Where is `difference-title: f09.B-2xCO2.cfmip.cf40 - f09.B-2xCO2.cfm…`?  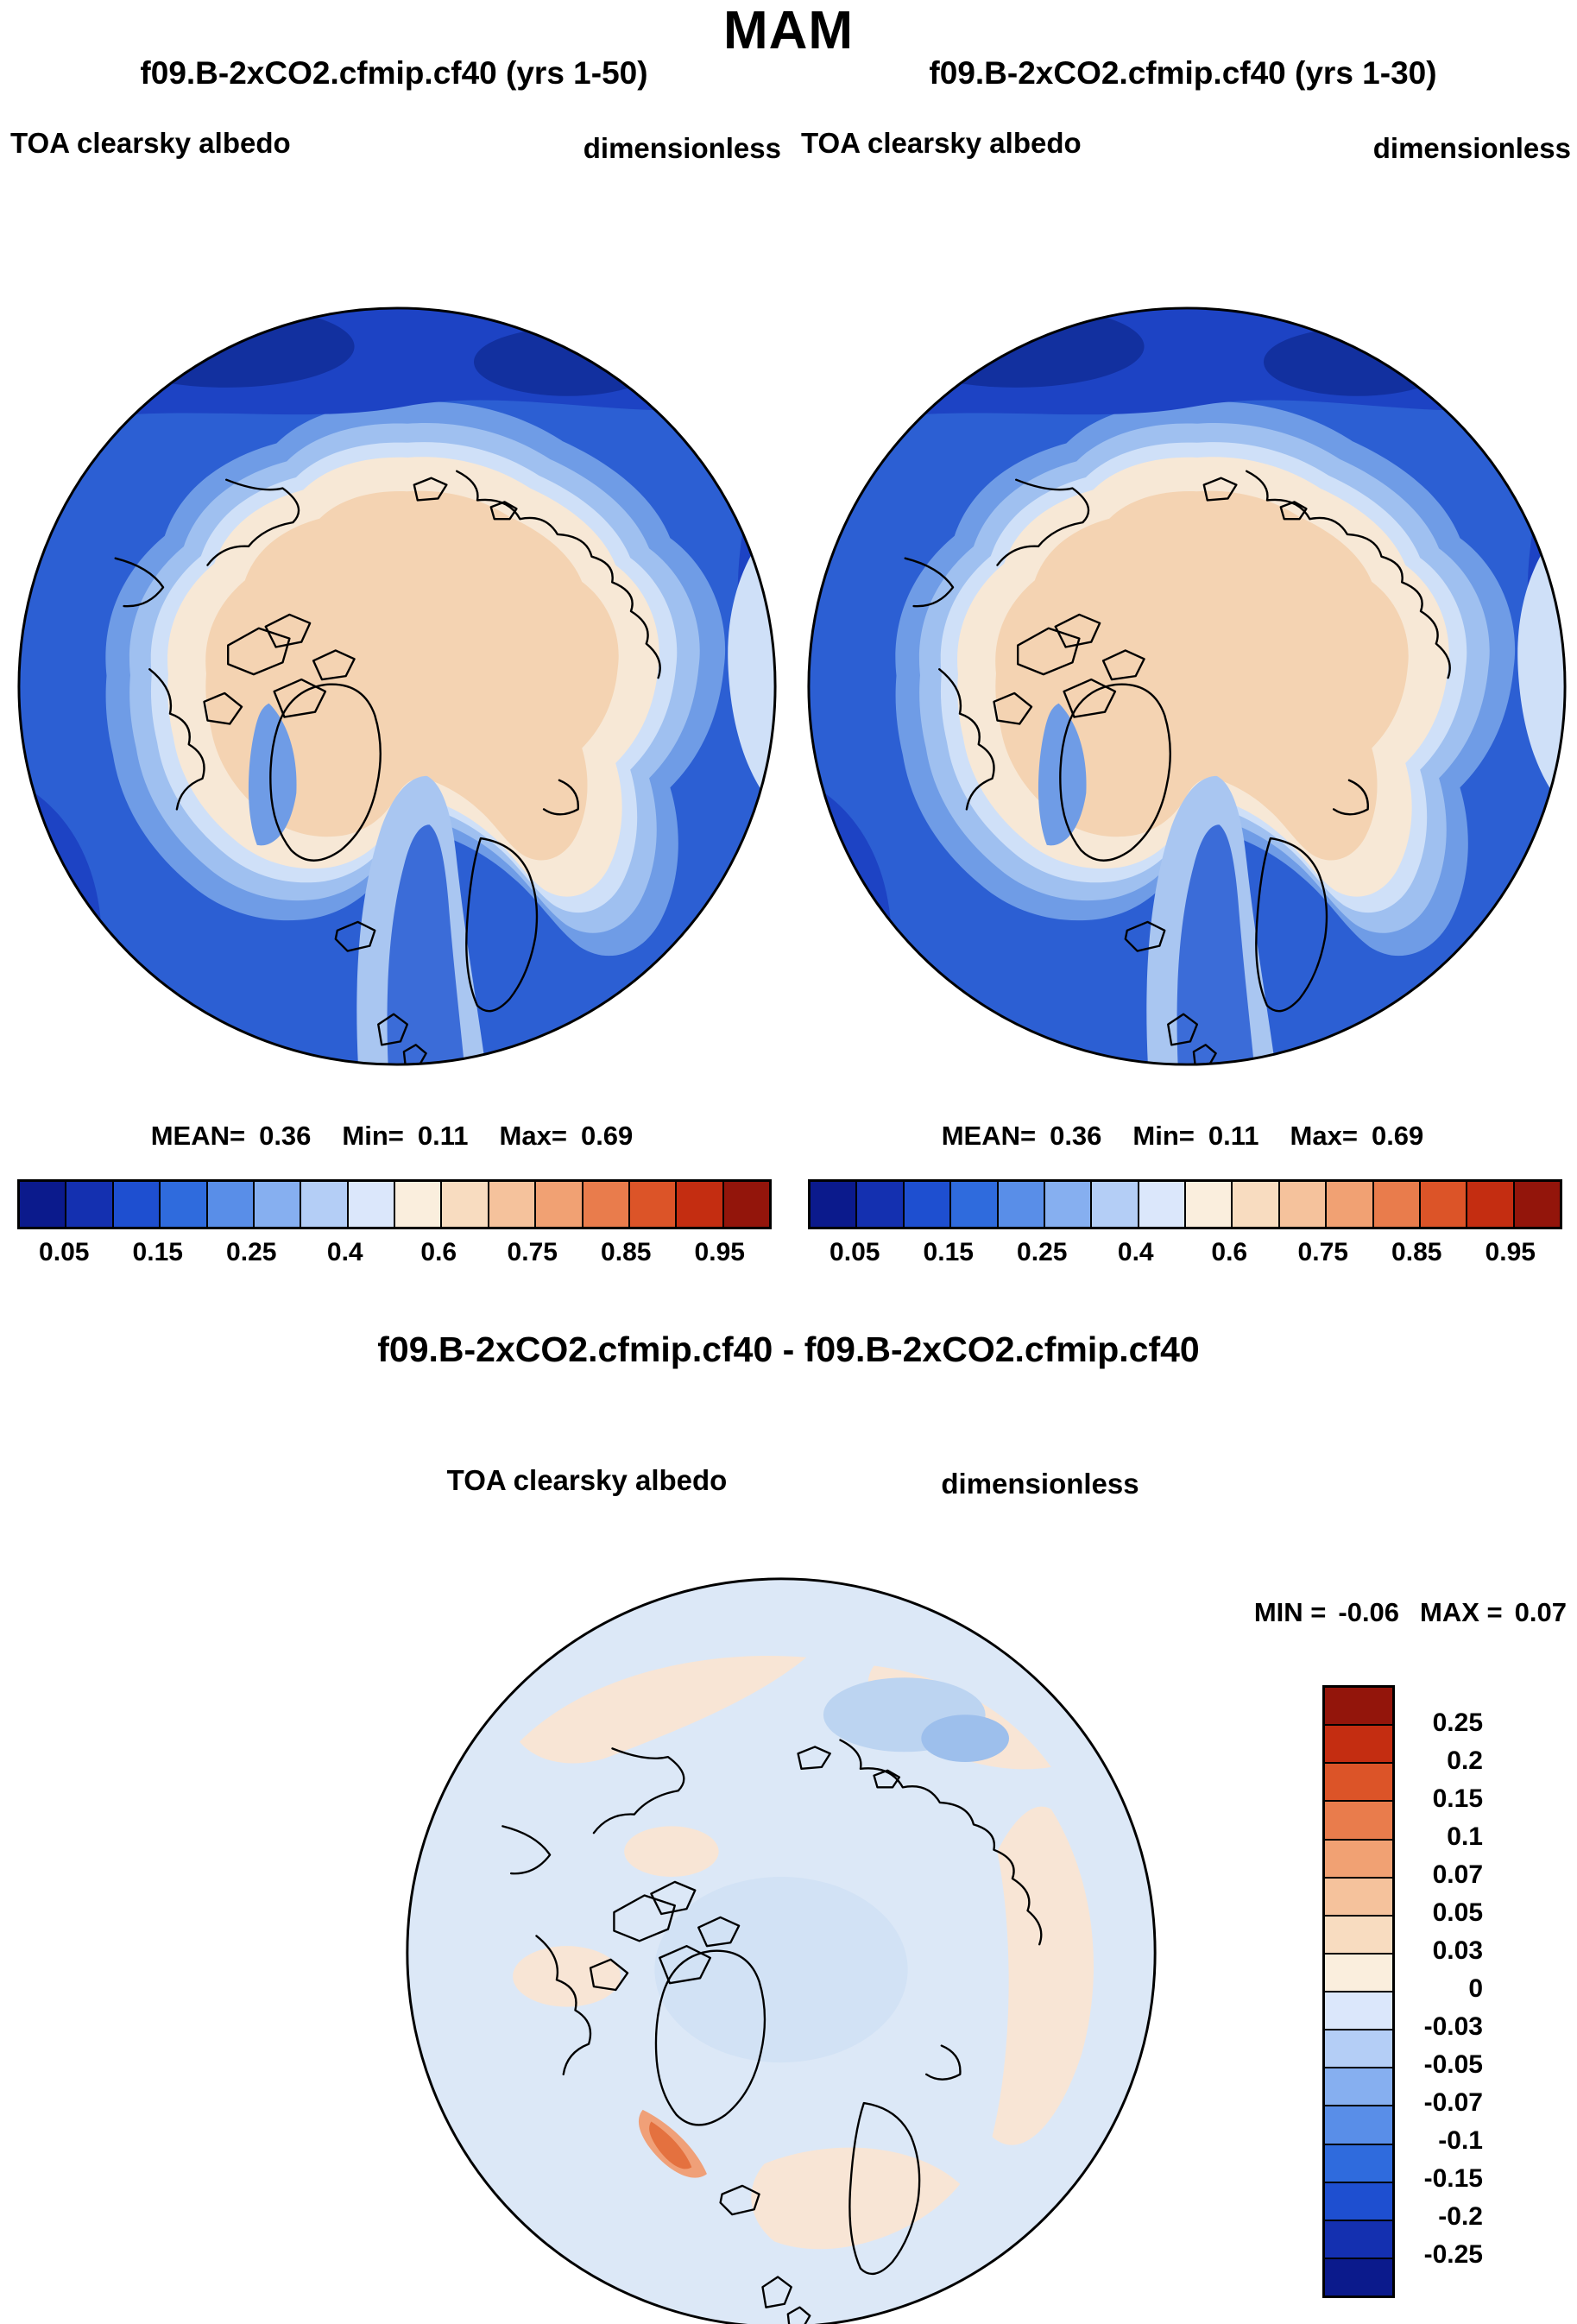 difference-title: f09.B-2xCO2.cfmip.cf40 - f09.B-2xCO2.cfm… is located at coordinates (788, 1349).